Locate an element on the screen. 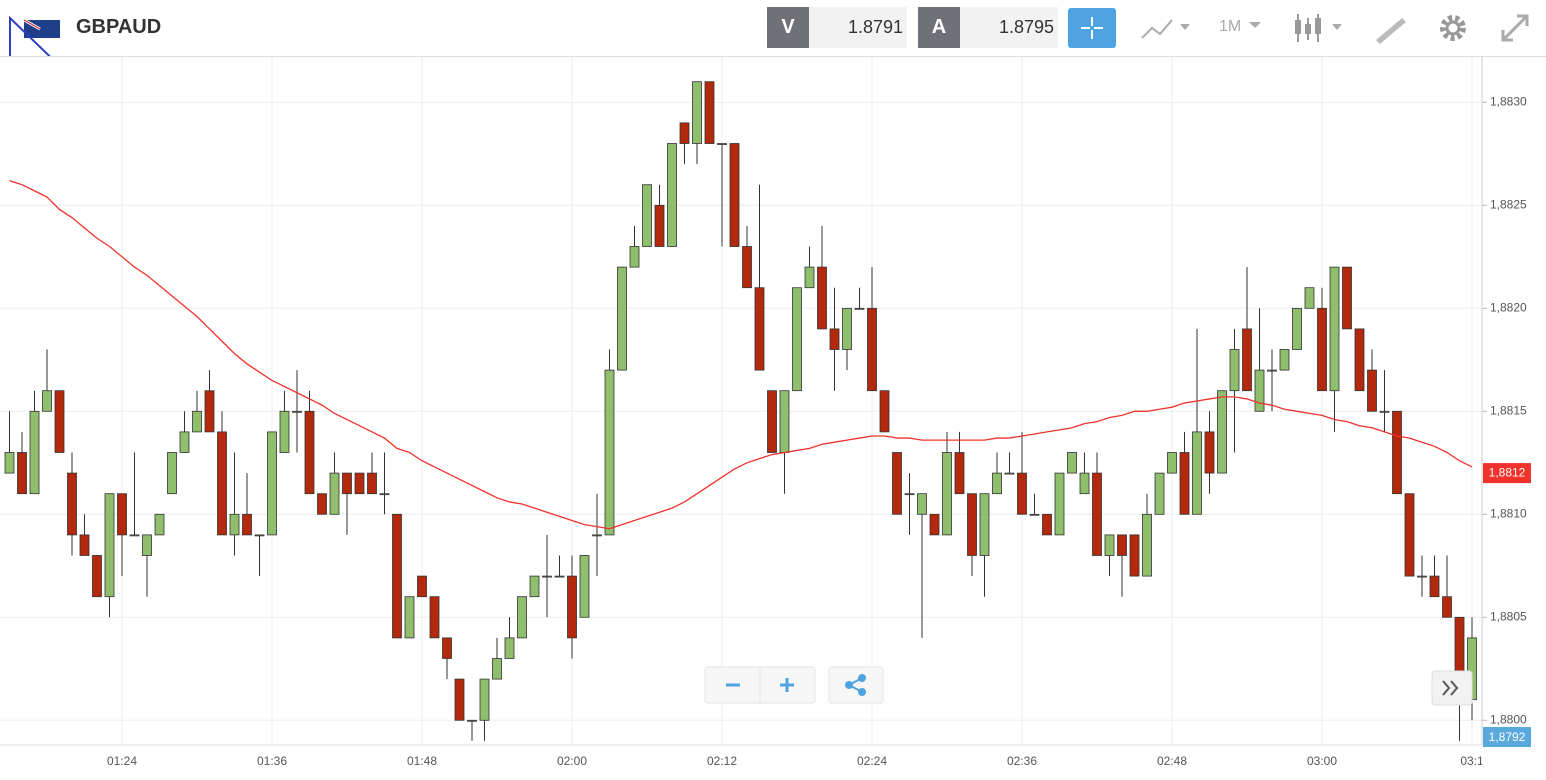 The height and width of the screenshot is (780, 1546). zoom-in is located at coordinates (787, 685).